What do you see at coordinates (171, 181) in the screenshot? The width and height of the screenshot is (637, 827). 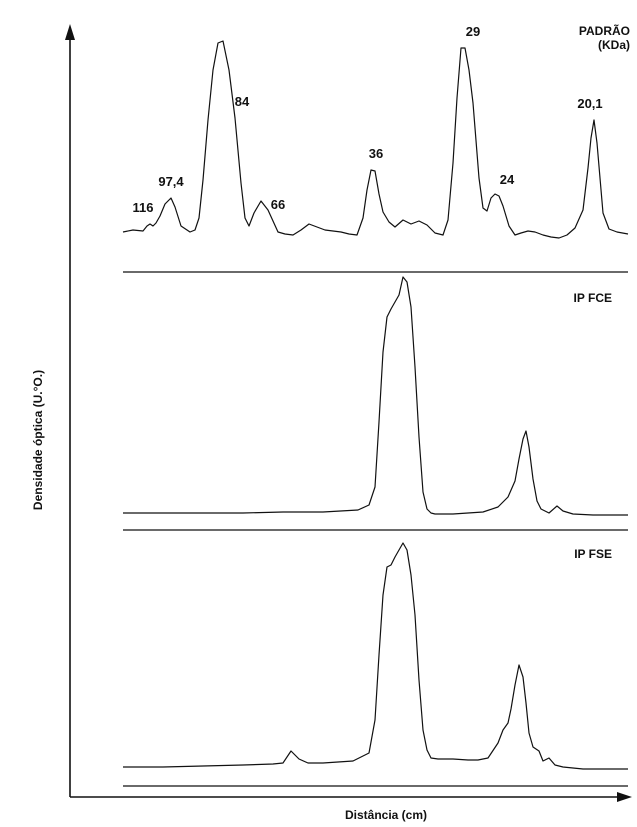 I see `peak-label: 97,4` at bounding box center [171, 181].